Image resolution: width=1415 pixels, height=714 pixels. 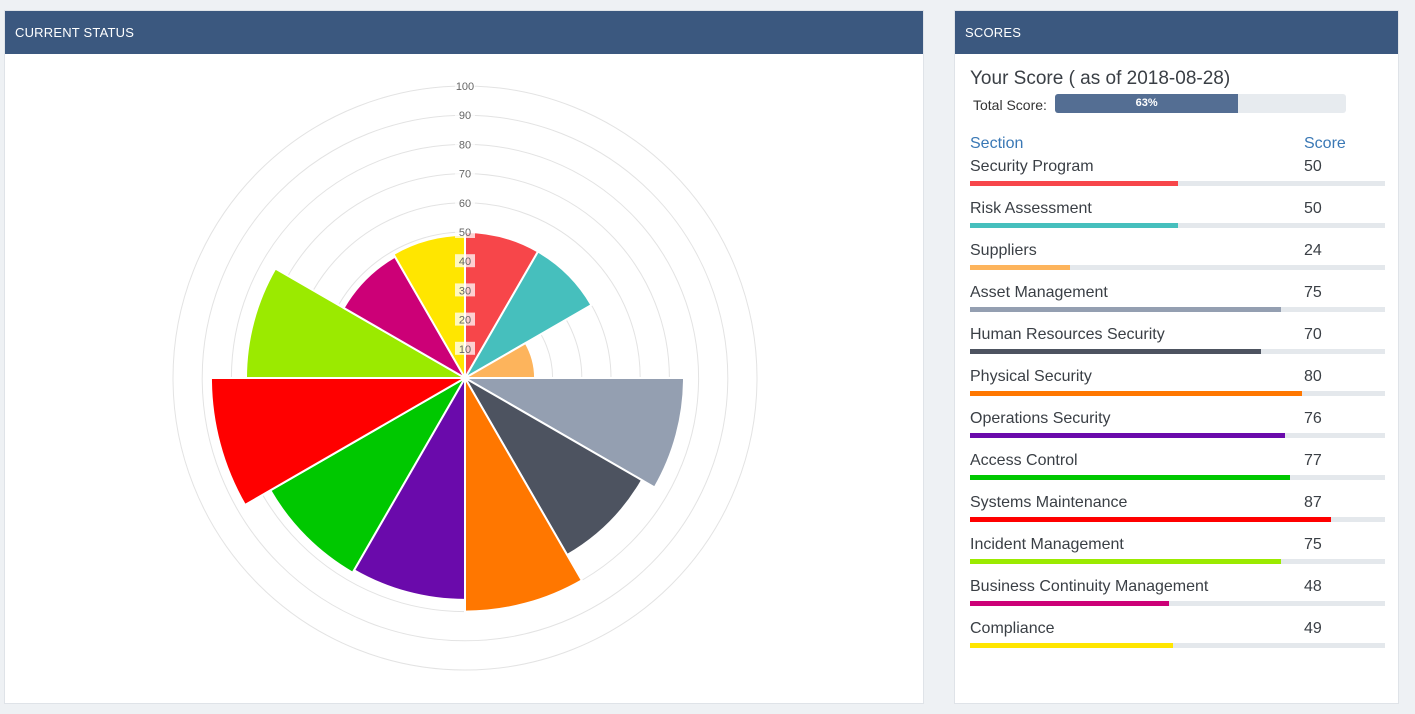 I want to click on score-row-value: 80, so click(x=1313, y=376).